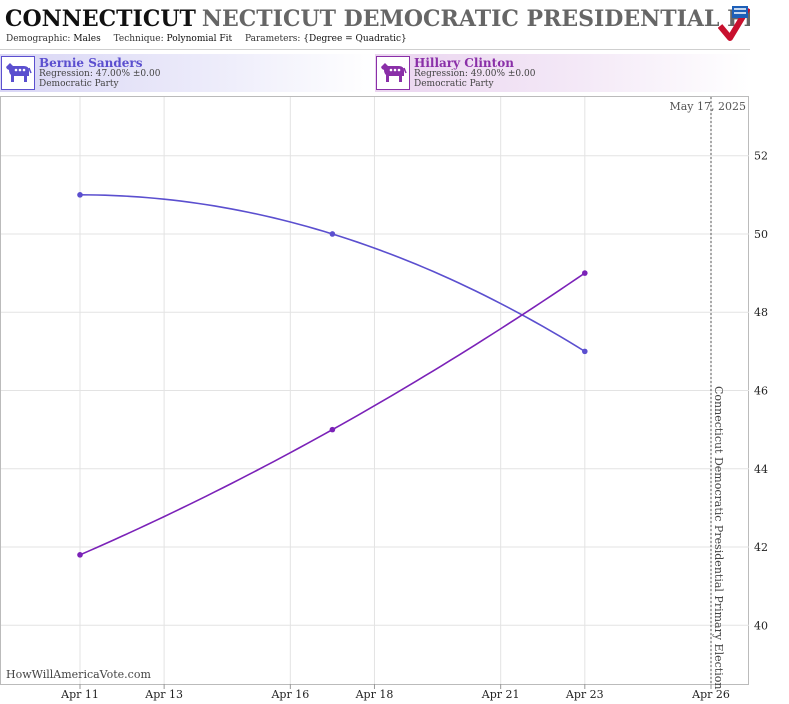  I want to click on y-tick-label: 46, so click(761, 391).